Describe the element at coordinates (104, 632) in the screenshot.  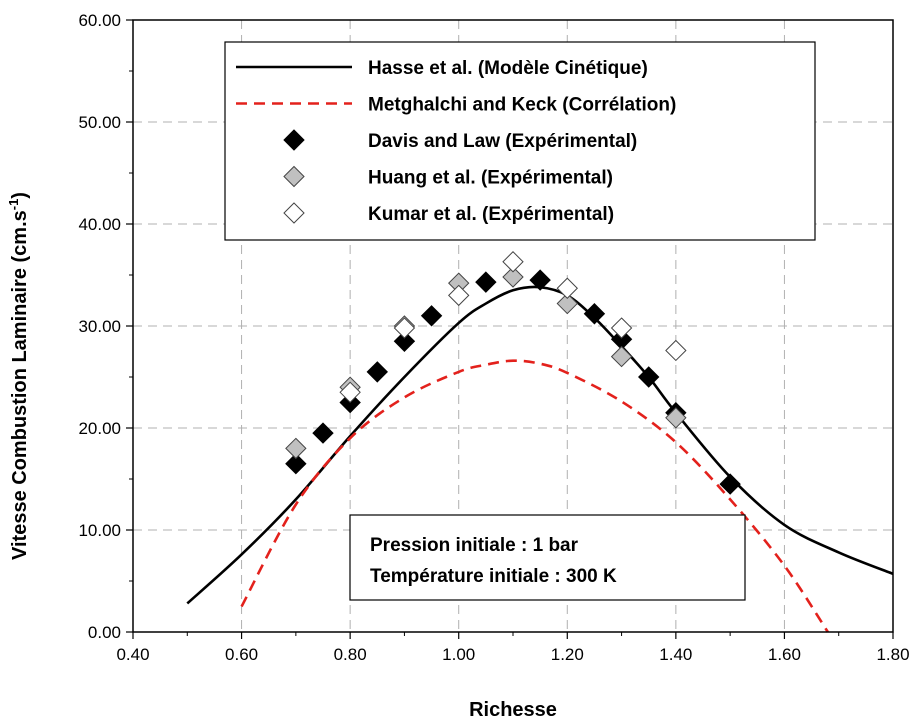
I see `y-tick-label: 0.00` at that location.